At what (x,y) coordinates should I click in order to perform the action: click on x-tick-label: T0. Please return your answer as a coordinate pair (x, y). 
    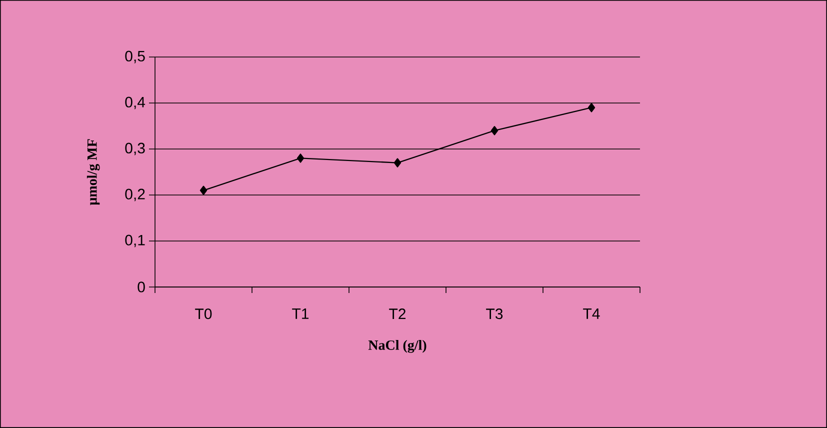
    Looking at the image, I should click on (203, 314).